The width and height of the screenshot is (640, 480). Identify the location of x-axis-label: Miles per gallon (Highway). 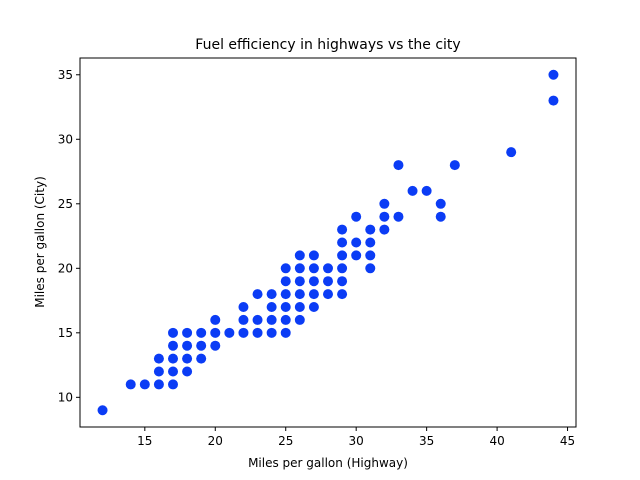
(328, 463).